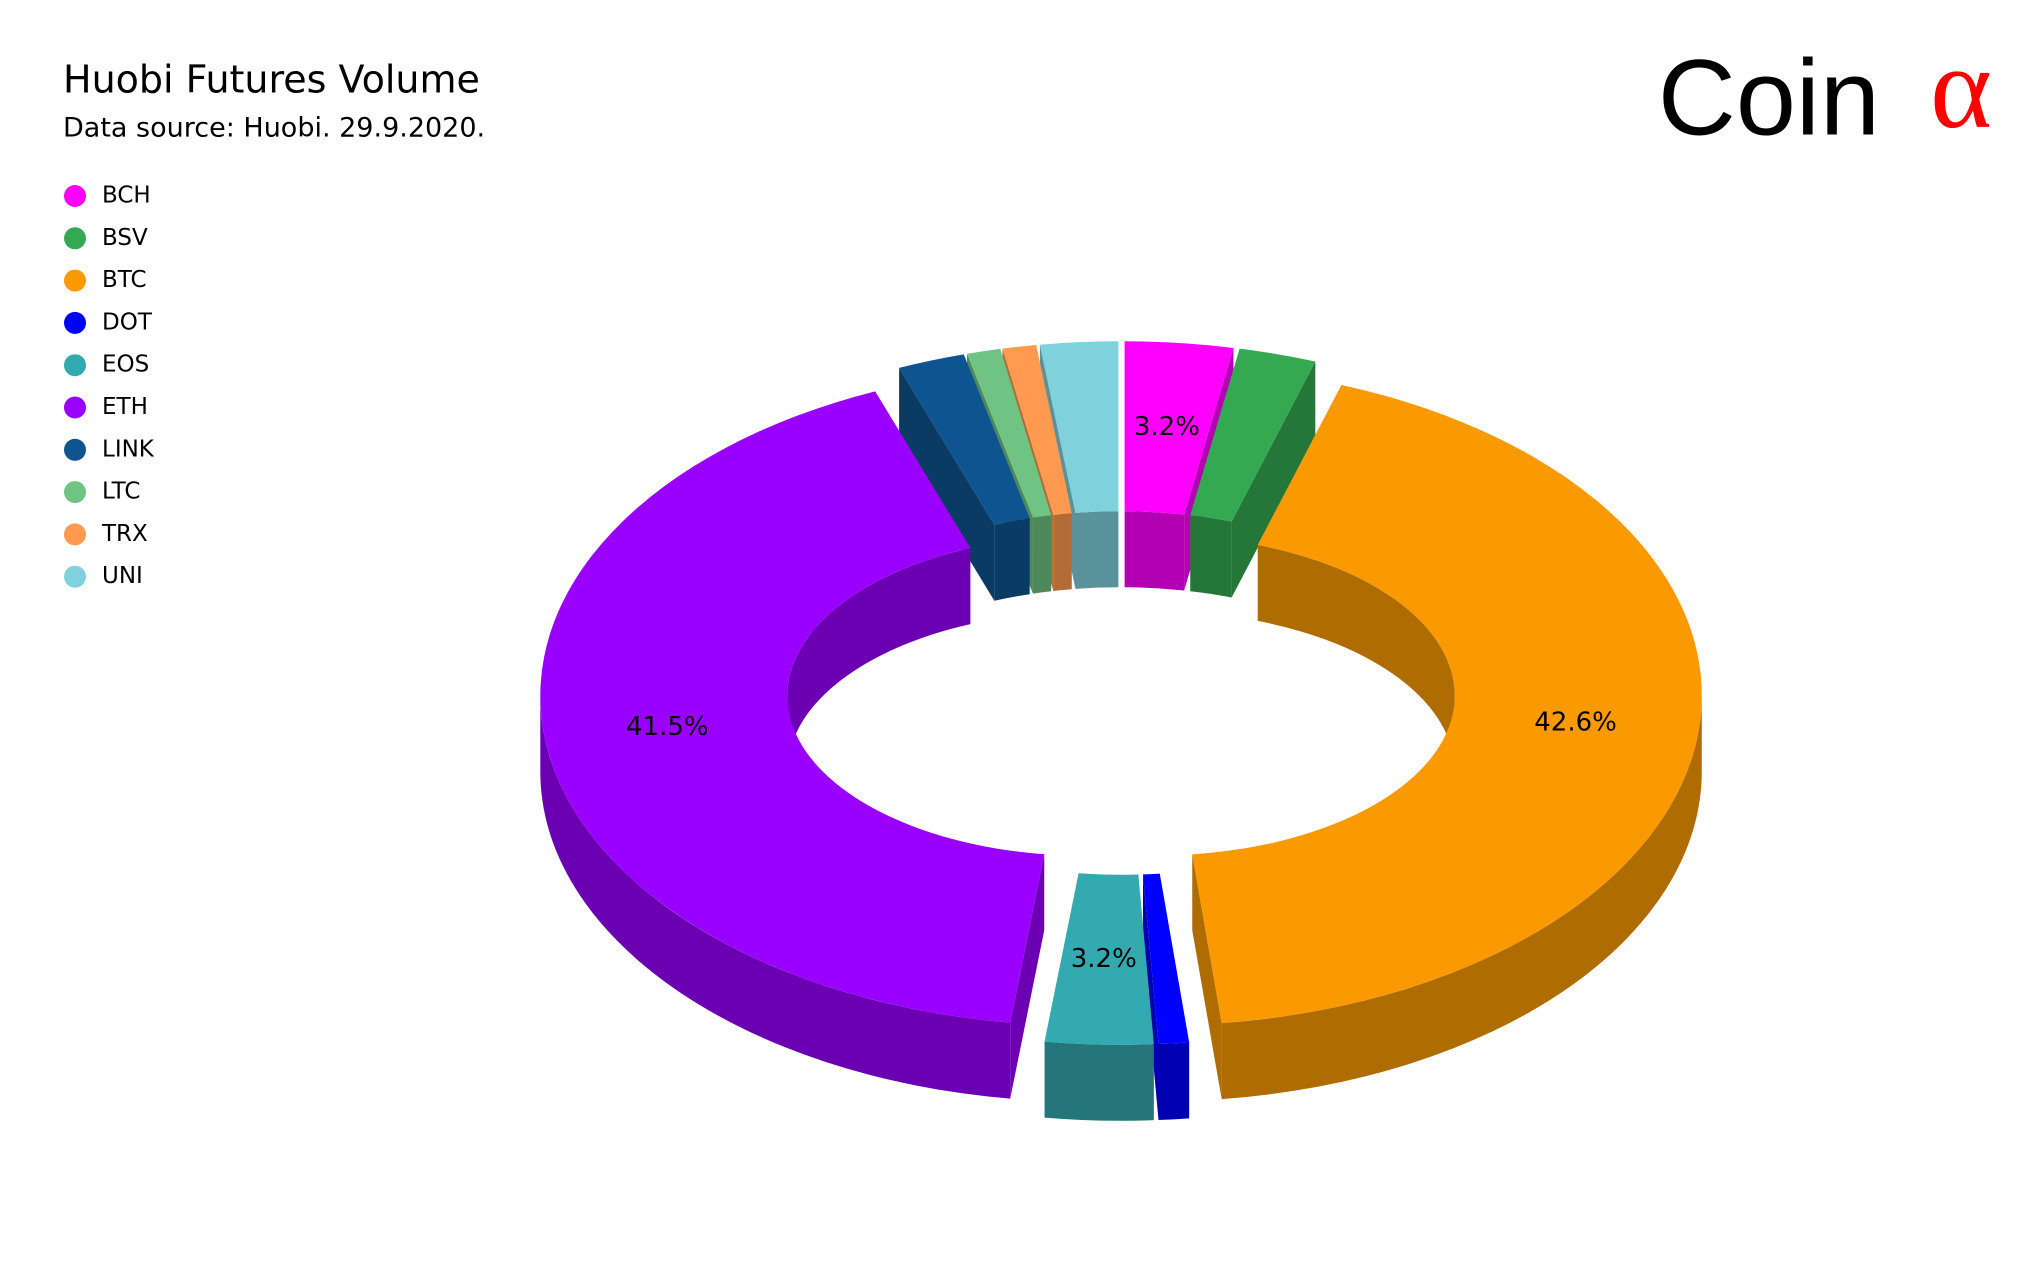  What do you see at coordinates (125, 407) in the screenshot?
I see `legend-label: ETH` at bounding box center [125, 407].